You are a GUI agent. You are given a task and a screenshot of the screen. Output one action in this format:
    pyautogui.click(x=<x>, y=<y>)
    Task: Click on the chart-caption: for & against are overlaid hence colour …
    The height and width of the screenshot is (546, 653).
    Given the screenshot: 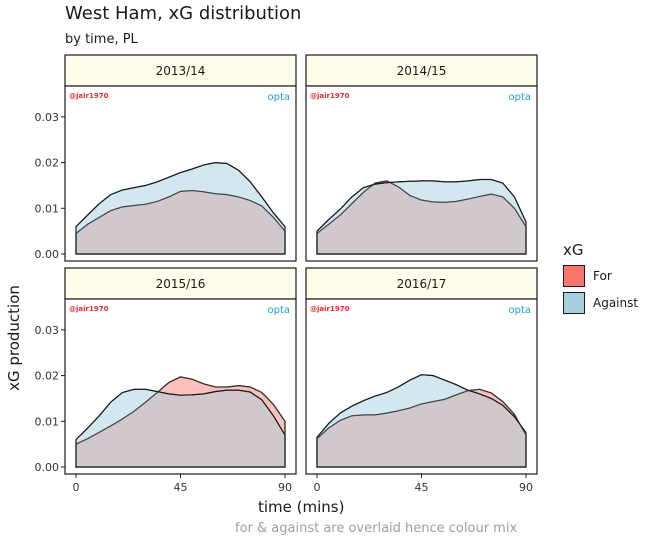 What is the action you would take?
    pyautogui.click(x=376, y=528)
    